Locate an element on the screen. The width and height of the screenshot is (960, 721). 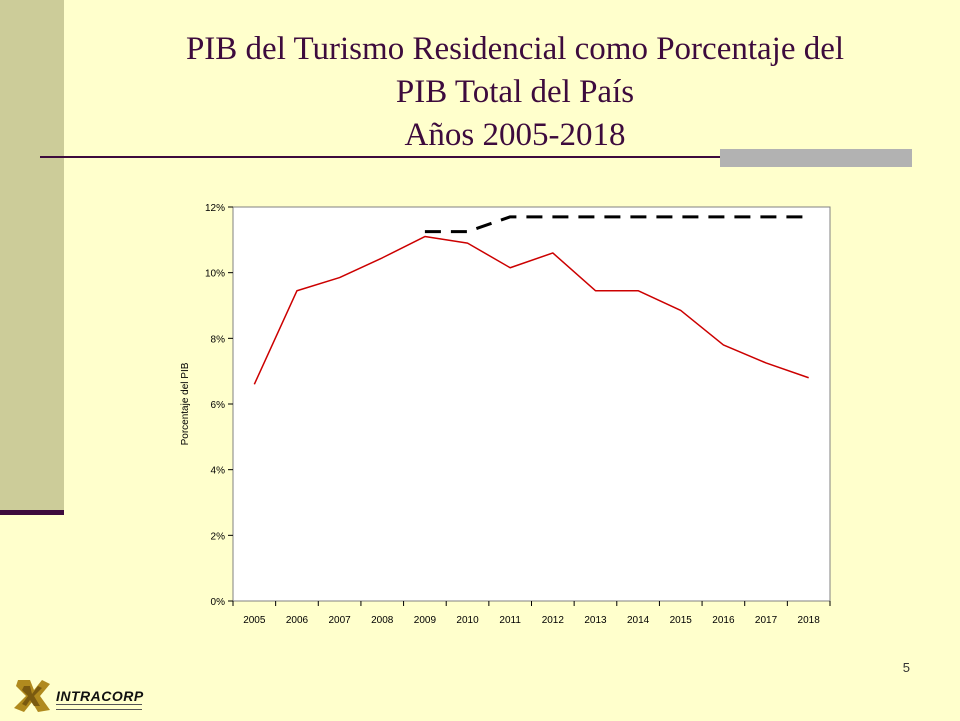
x-tick-label: 2015 is located at coordinates (681, 620).